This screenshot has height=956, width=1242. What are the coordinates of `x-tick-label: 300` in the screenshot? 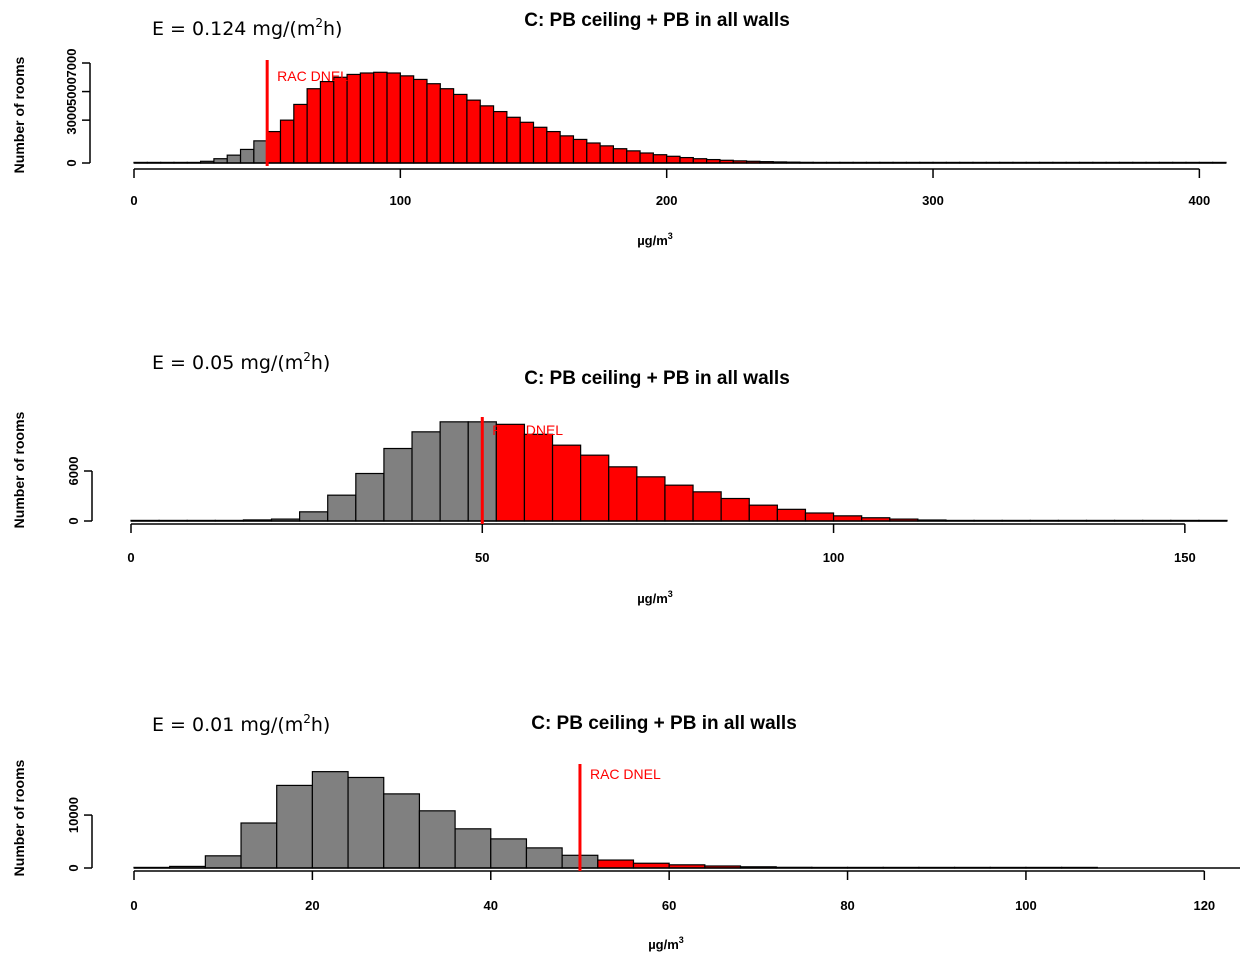 It's located at (933, 200).